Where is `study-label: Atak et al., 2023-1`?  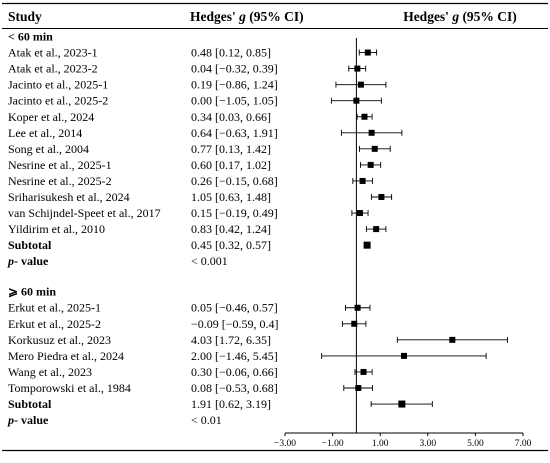
study-label: Atak et al., 2023-1 is located at coordinates (53, 53).